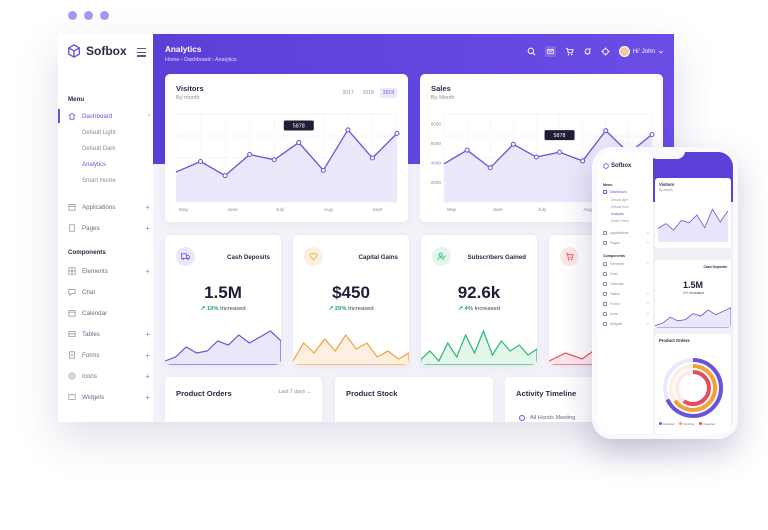  What do you see at coordinates (95, 313) in the screenshot?
I see `sidebar-item-label: Calendar` at bounding box center [95, 313].